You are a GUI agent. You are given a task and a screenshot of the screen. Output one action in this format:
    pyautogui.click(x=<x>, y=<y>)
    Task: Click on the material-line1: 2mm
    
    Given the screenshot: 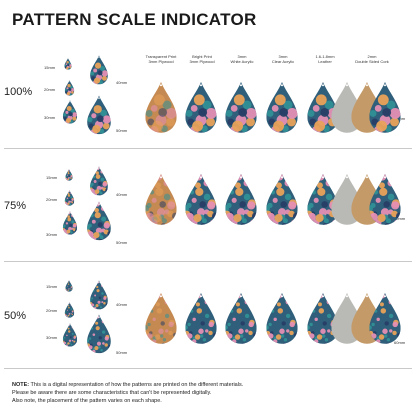 What is the action you would take?
    pyautogui.click(x=372, y=56)
    